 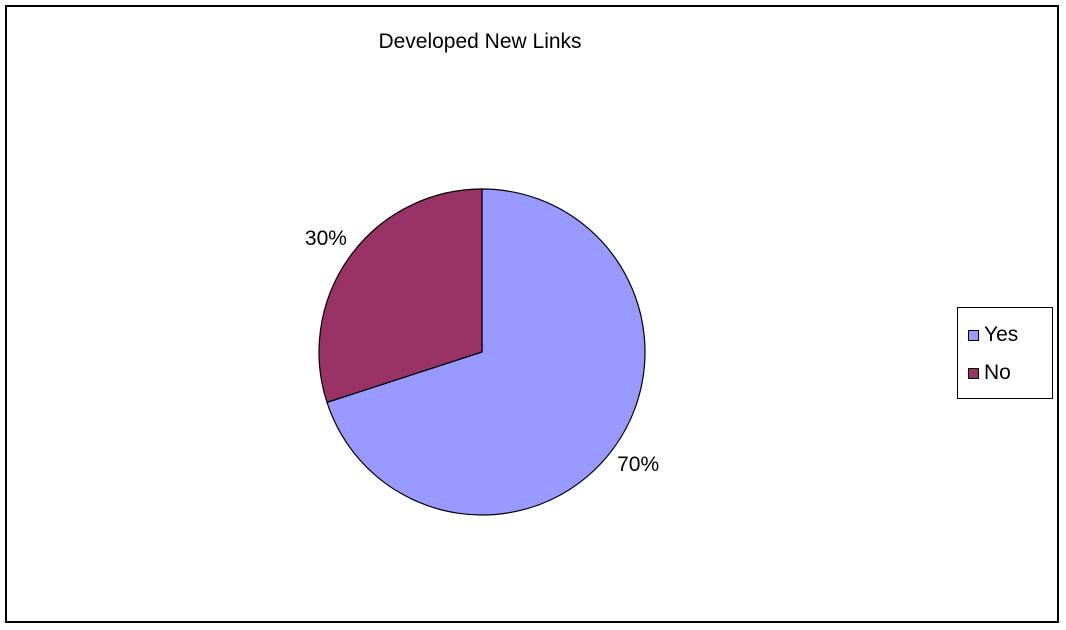 What do you see at coordinates (325, 238) in the screenshot?
I see `data-label-no: 30%` at bounding box center [325, 238].